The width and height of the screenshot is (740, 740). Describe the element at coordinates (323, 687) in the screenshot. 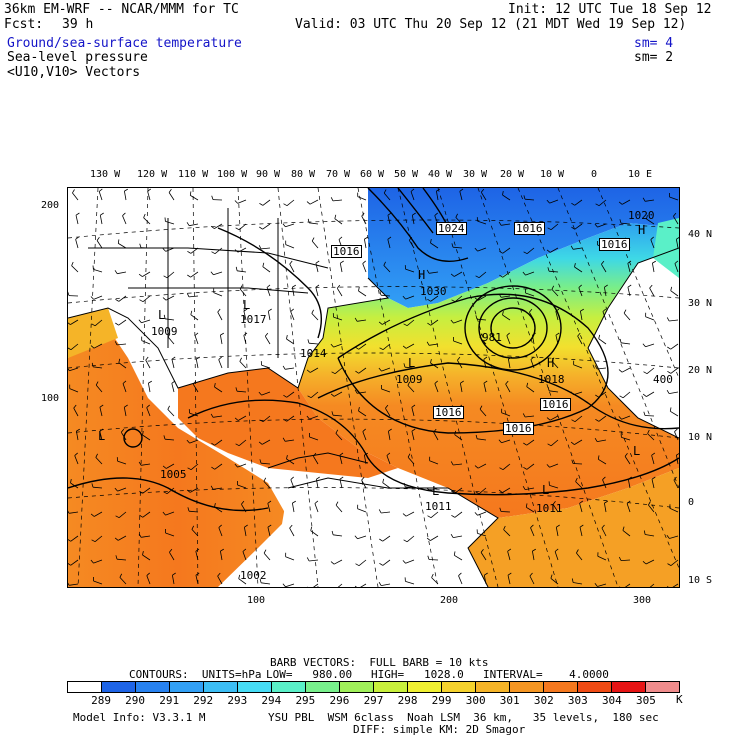

I see `colorbar-segment` at that location.